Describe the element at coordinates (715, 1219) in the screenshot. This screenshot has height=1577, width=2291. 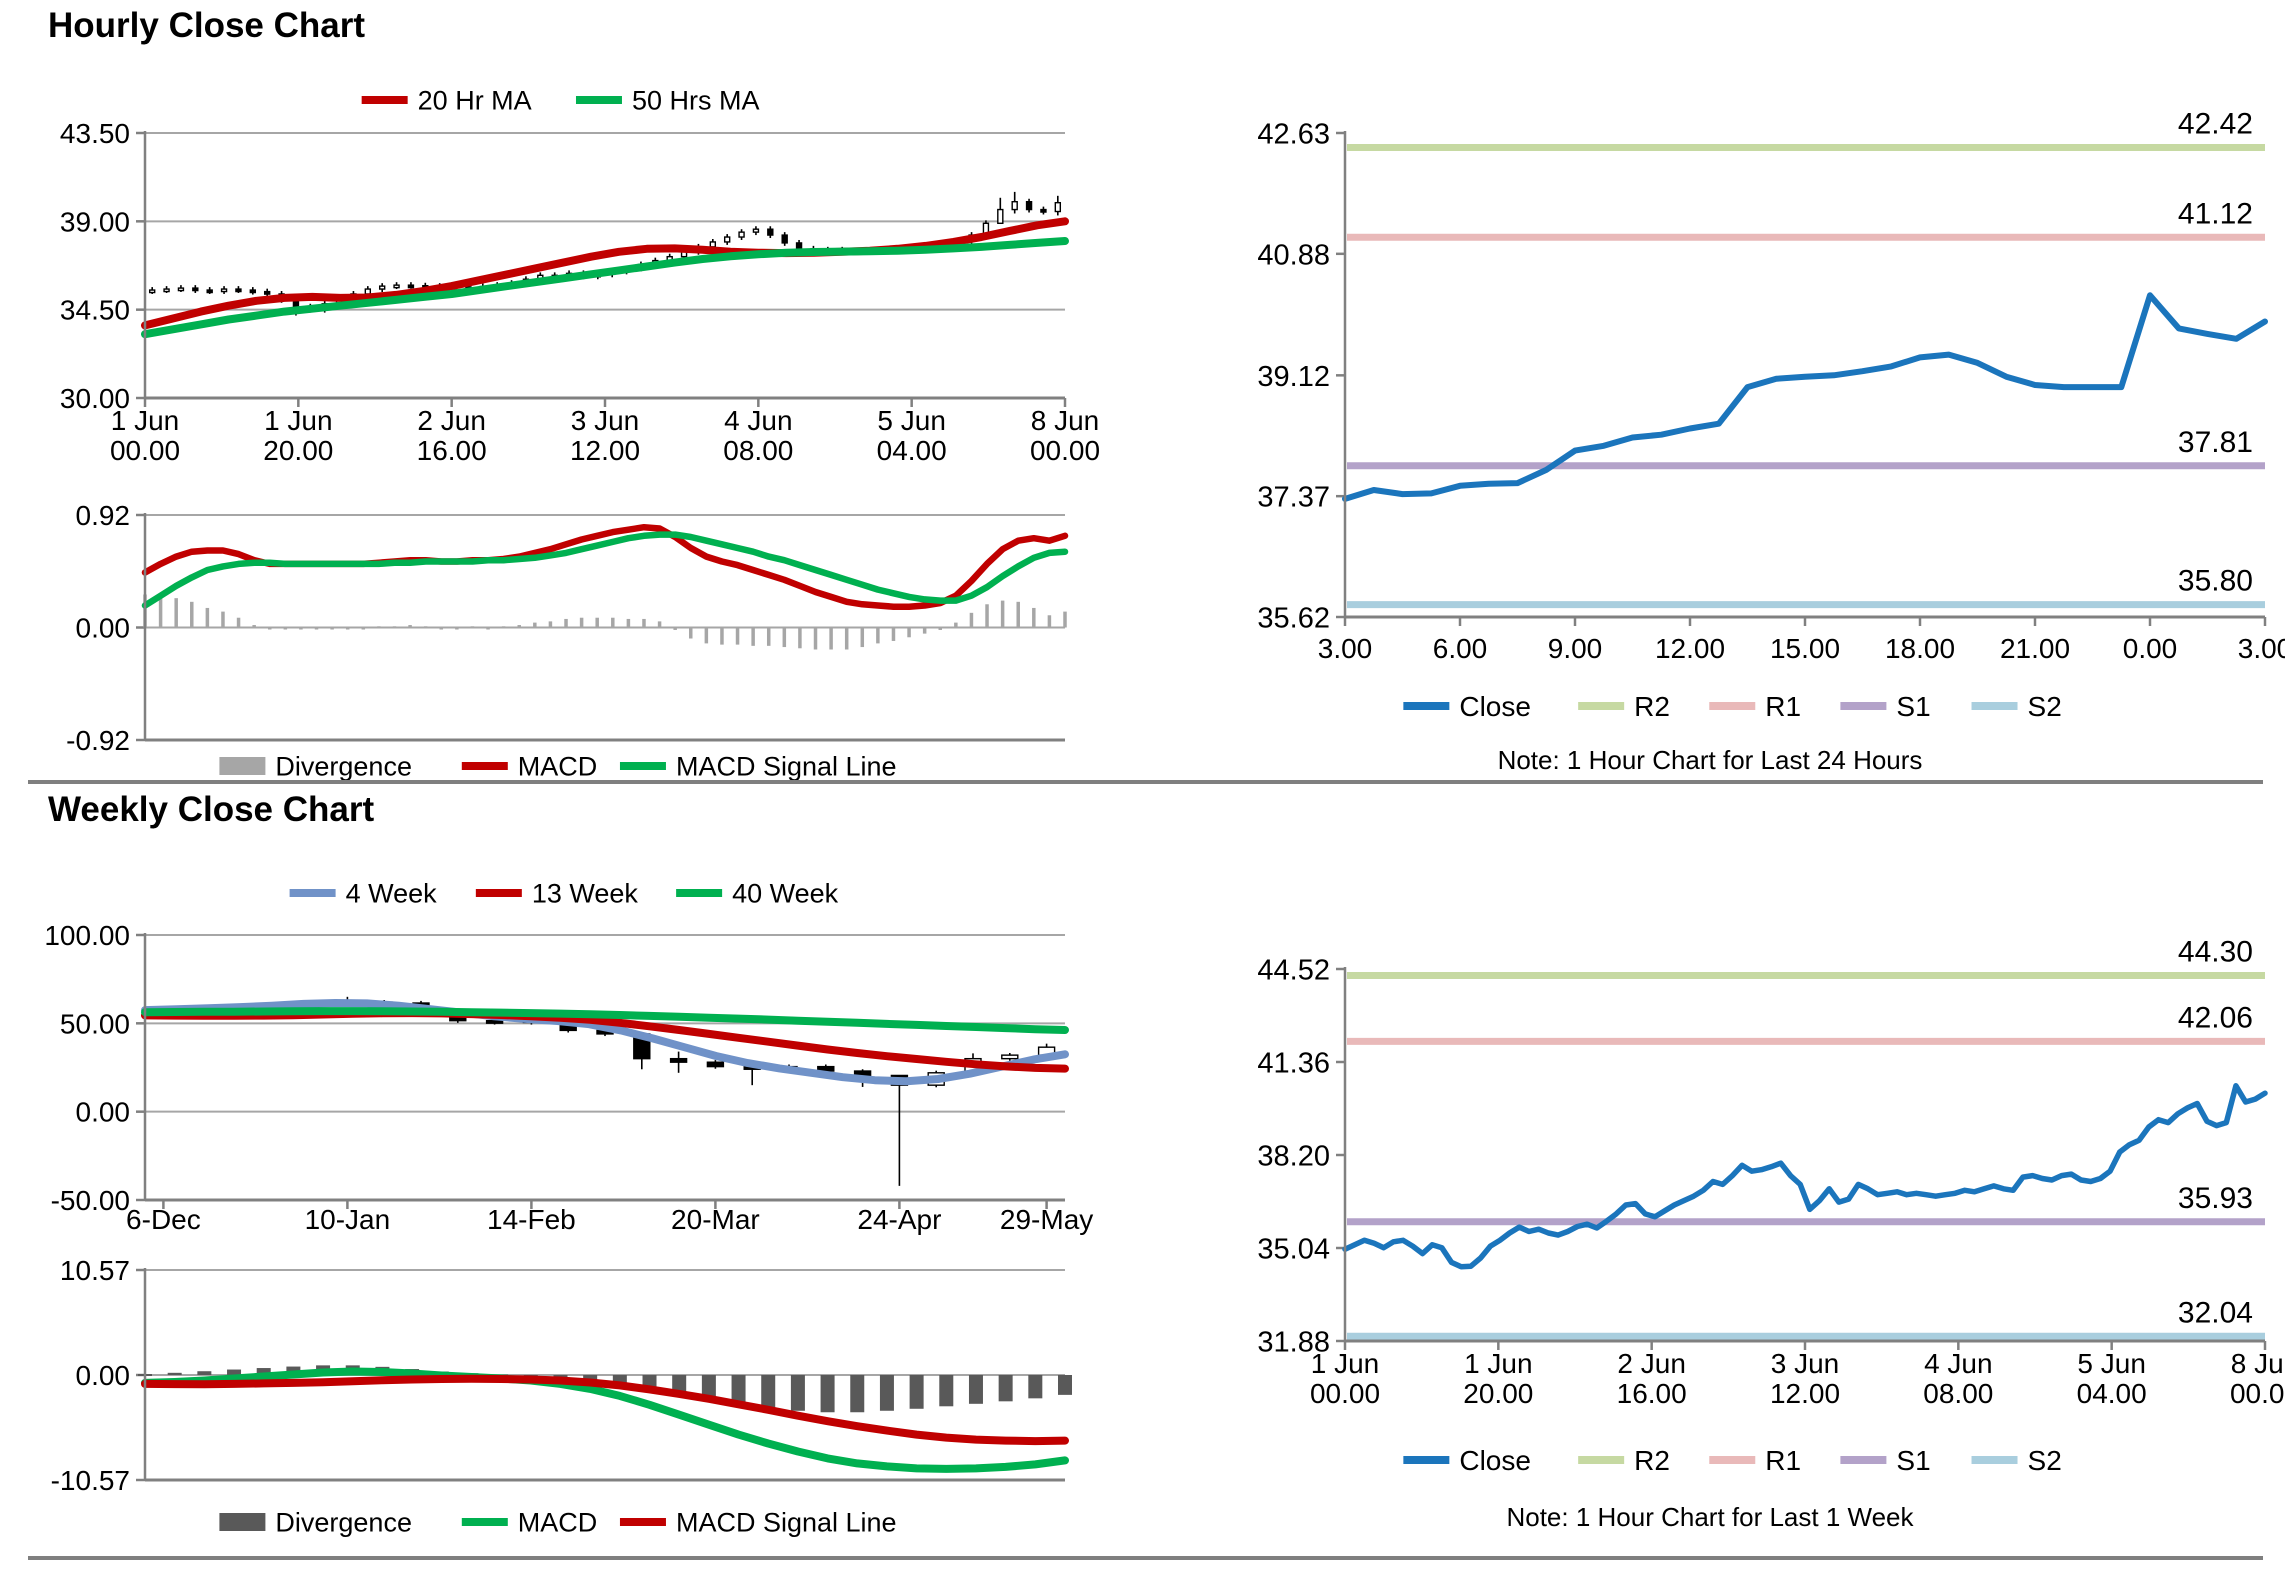
I see `x-tick-label: 20-Mar` at that location.